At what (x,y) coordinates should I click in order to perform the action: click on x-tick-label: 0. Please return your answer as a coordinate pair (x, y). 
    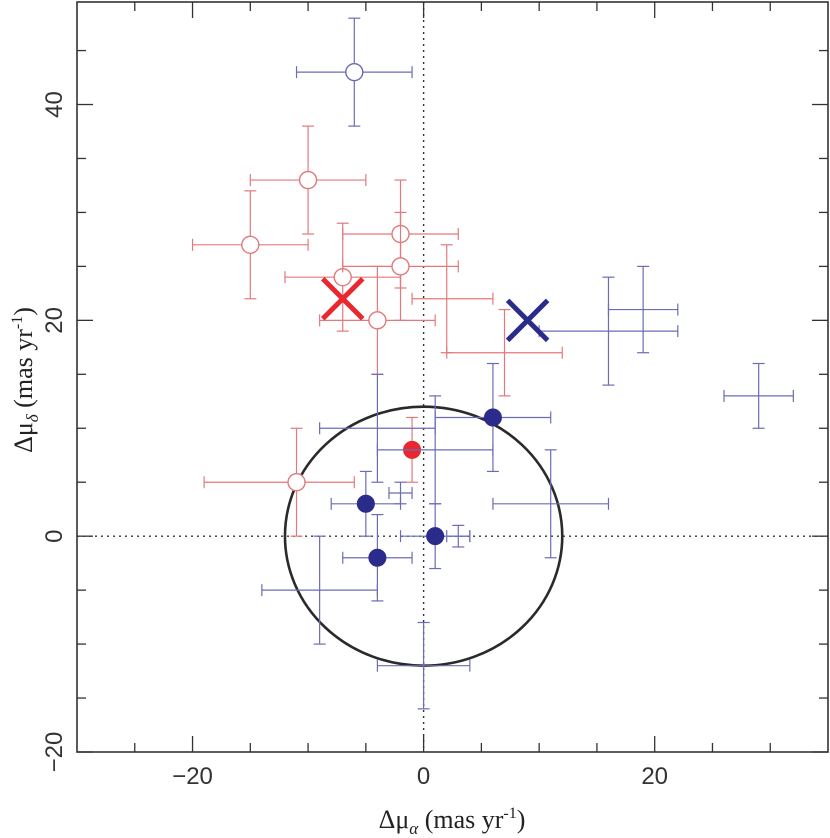
    Looking at the image, I should click on (423, 776).